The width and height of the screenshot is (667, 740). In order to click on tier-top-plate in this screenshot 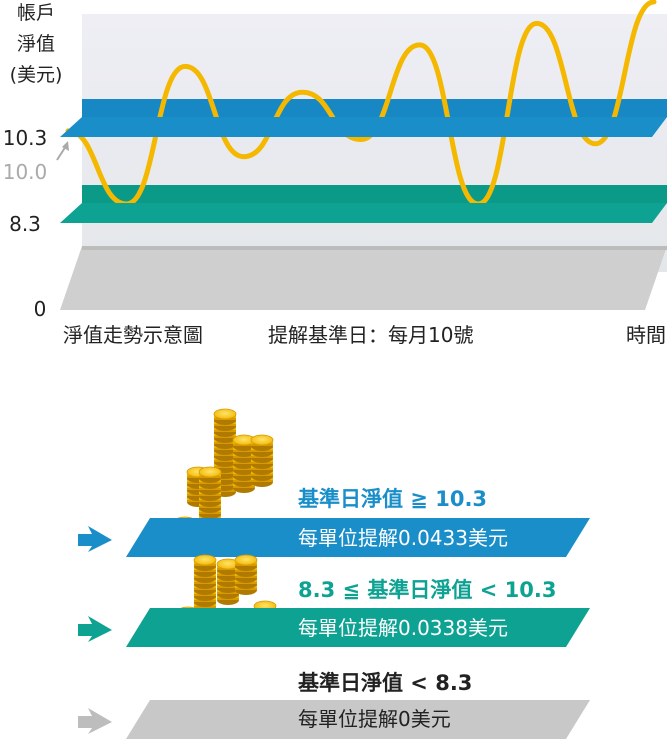, I will do `click(358, 537)`.